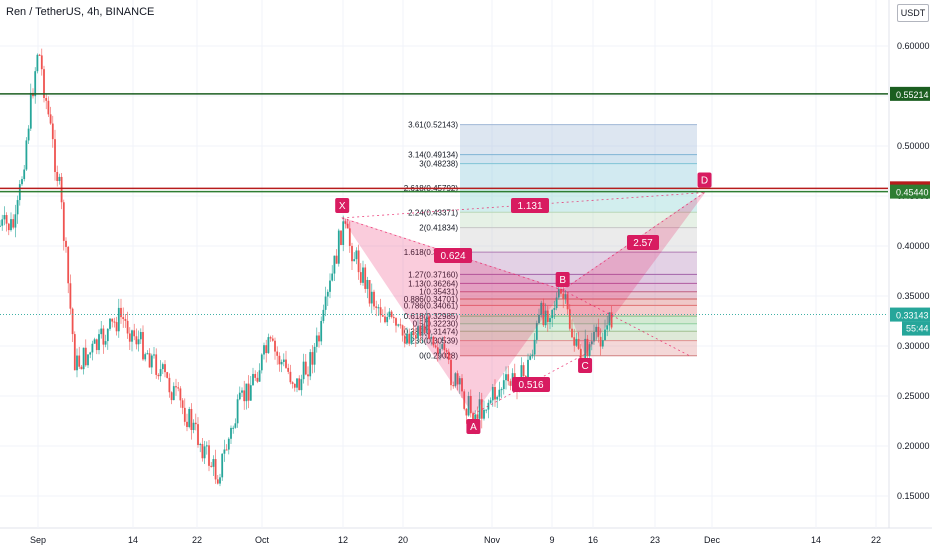  I want to click on pattern-point-label-bg, so click(473, 426).